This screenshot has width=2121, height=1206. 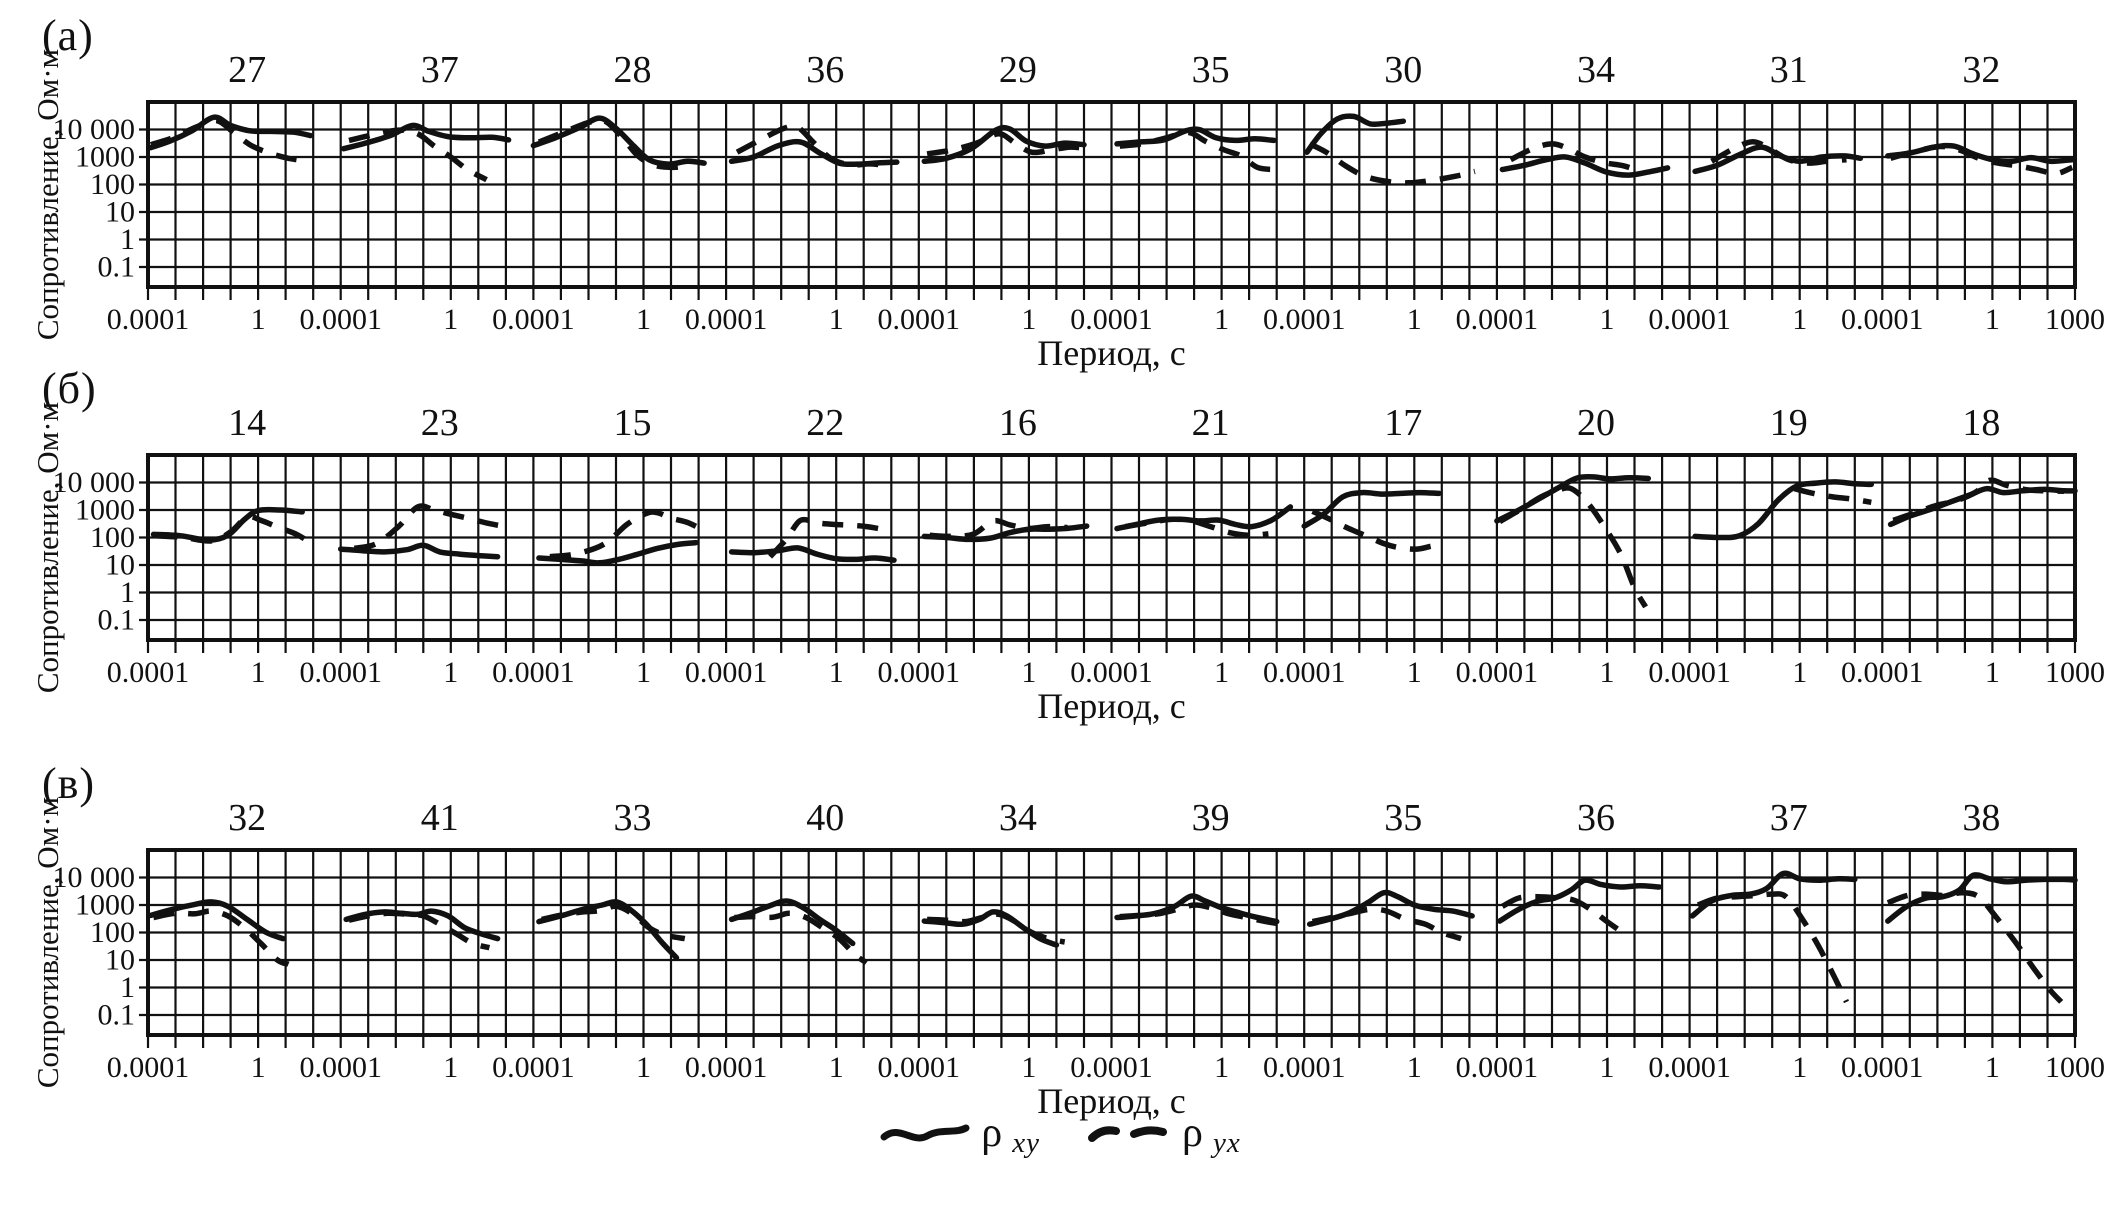 I want to click on station-label: 19, so click(x=1789, y=423).